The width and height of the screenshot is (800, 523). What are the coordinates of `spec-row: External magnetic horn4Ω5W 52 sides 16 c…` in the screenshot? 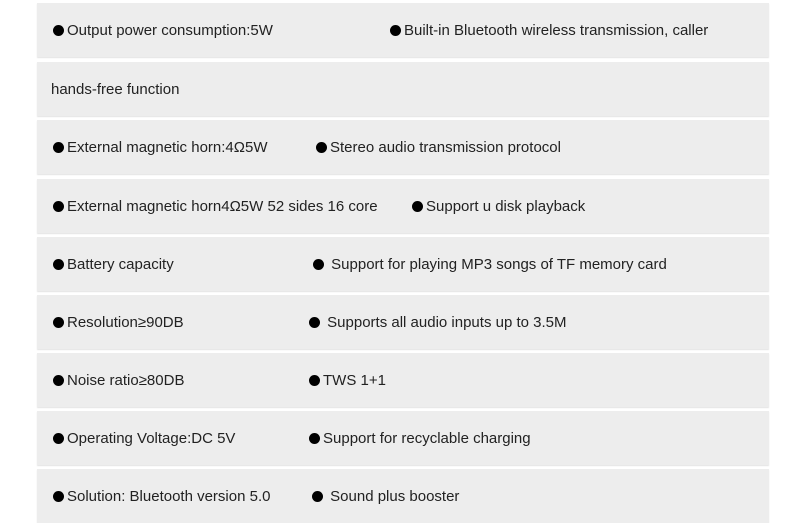 It's located at (403, 206).